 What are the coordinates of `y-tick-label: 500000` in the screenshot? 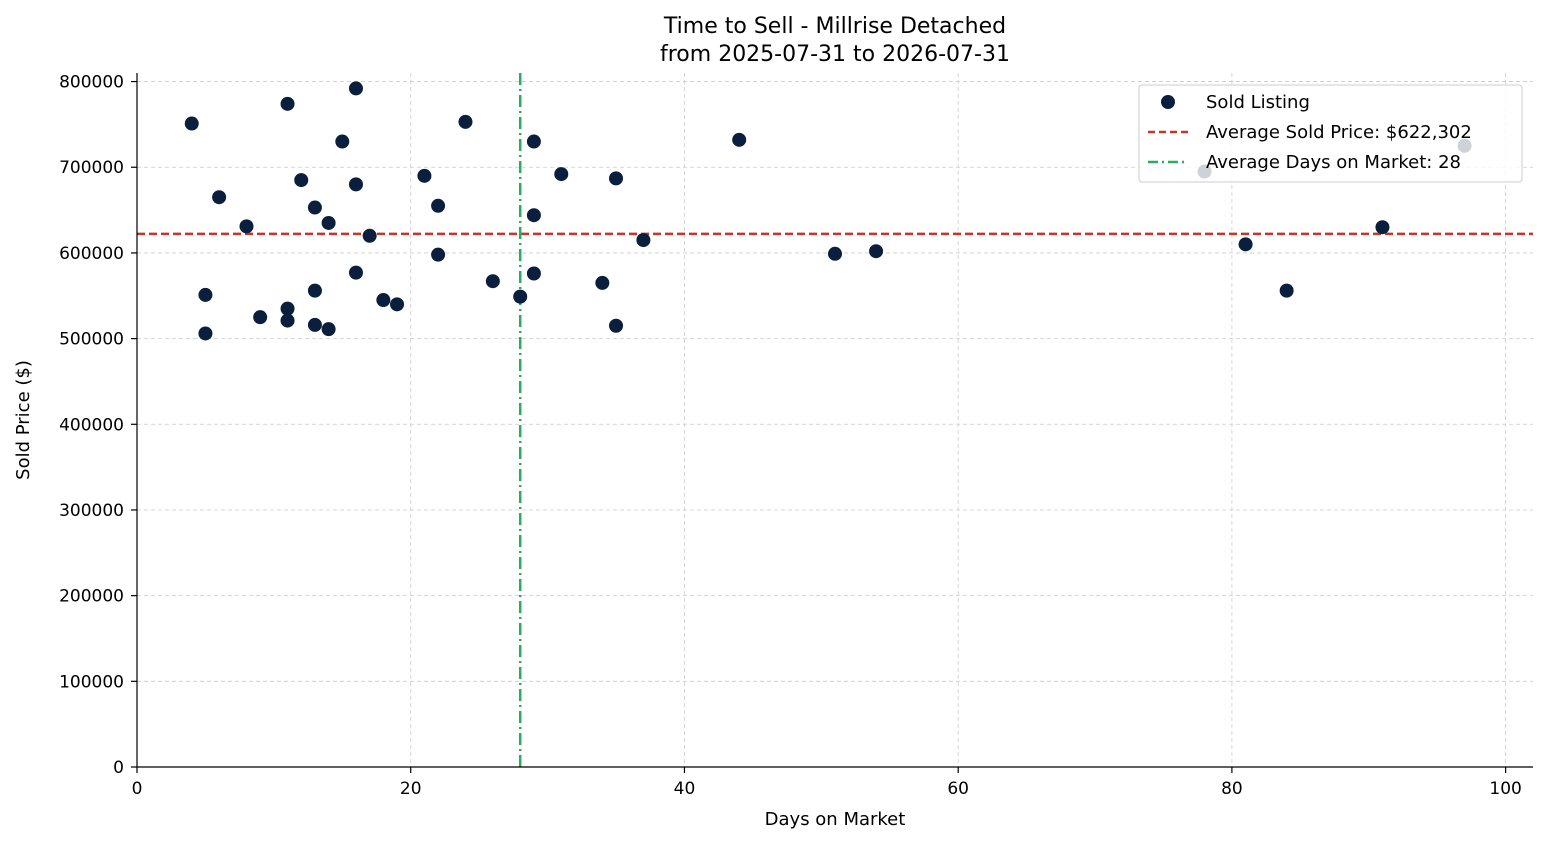 It's located at (91, 340).